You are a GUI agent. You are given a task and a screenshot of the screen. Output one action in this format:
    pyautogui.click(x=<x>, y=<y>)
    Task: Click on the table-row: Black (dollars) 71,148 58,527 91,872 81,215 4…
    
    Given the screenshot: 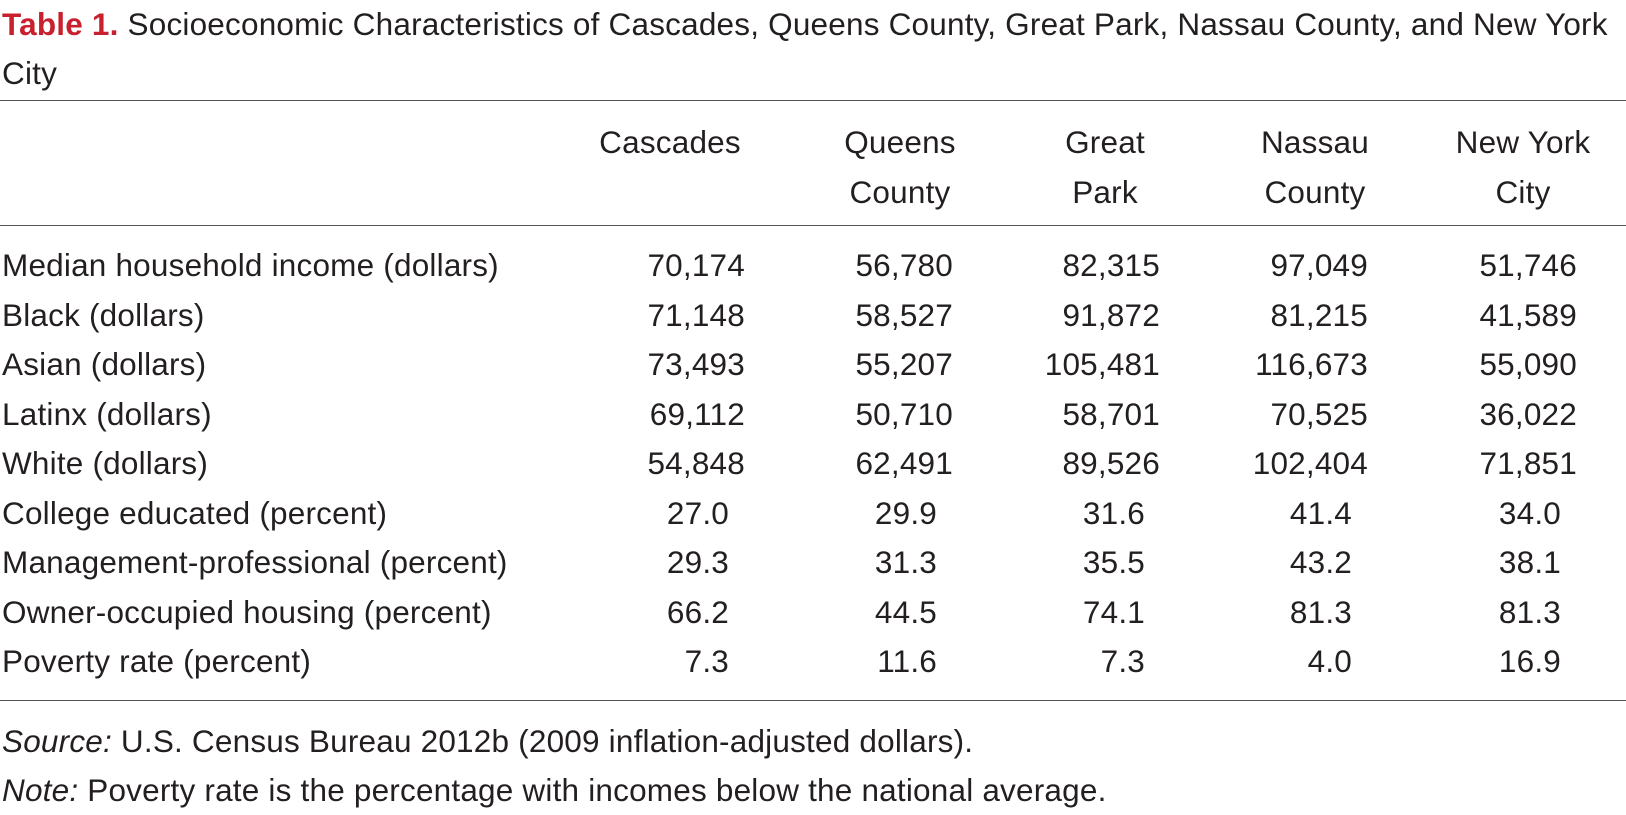 What is the action you would take?
    pyautogui.click(x=813, y=315)
    